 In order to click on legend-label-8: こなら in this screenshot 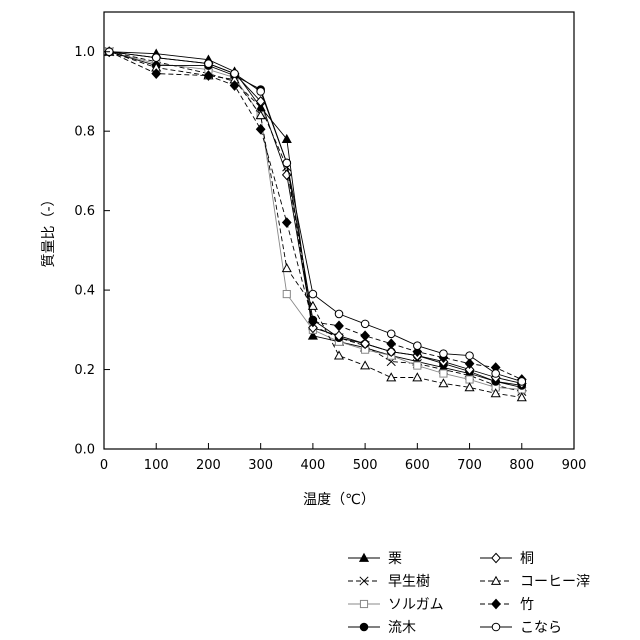, I will do `click(541, 628)`.